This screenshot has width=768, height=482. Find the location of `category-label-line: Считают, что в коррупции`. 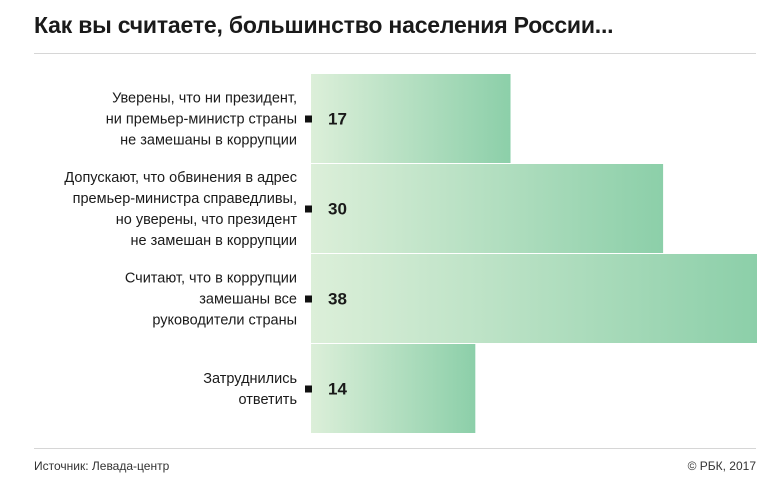

category-label-line: Считают, что в коррупции is located at coordinates (211, 279).